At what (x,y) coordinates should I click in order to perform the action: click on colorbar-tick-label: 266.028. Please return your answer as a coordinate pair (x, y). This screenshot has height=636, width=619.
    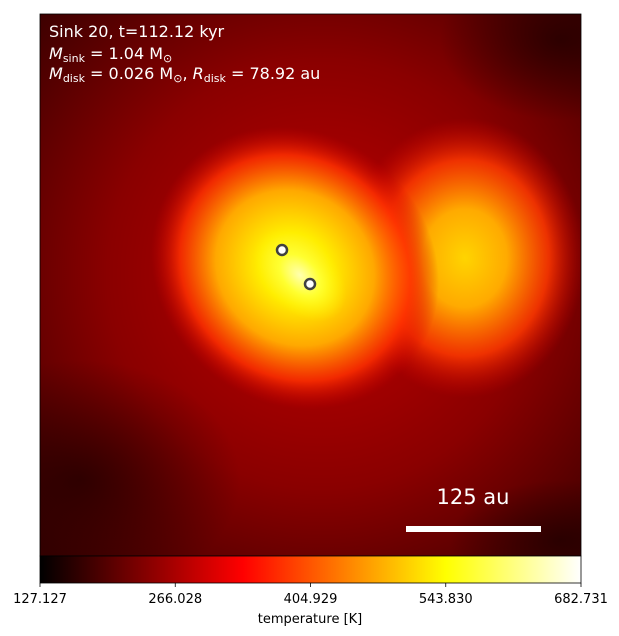
    Looking at the image, I should click on (175, 599).